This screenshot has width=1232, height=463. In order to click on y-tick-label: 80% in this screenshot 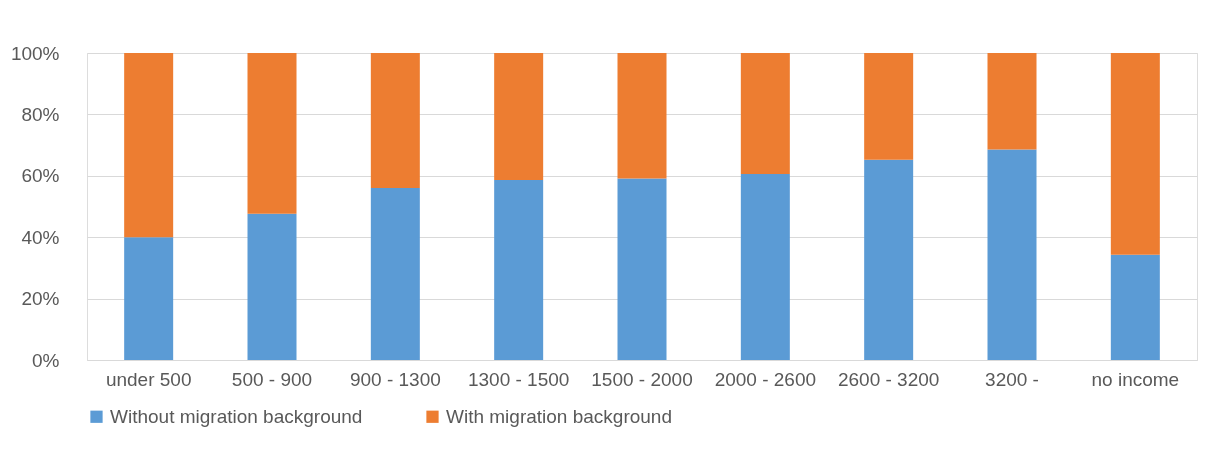, I will do `click(40, 114)`.